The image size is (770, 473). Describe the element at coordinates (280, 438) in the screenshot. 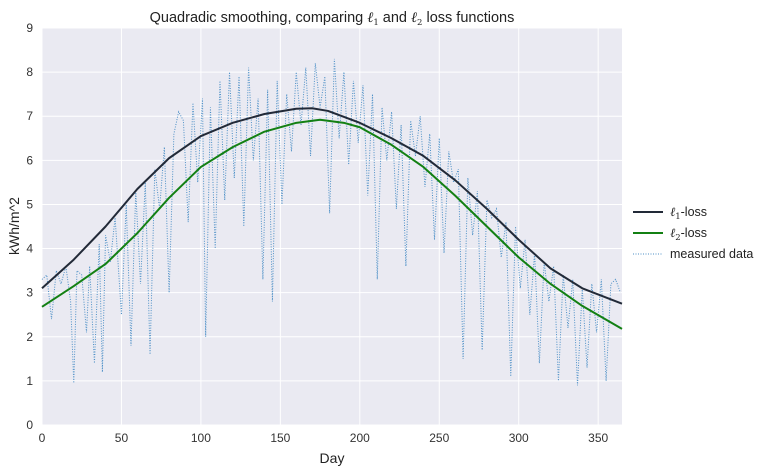

I see `x-tick-label: 150` at that location.